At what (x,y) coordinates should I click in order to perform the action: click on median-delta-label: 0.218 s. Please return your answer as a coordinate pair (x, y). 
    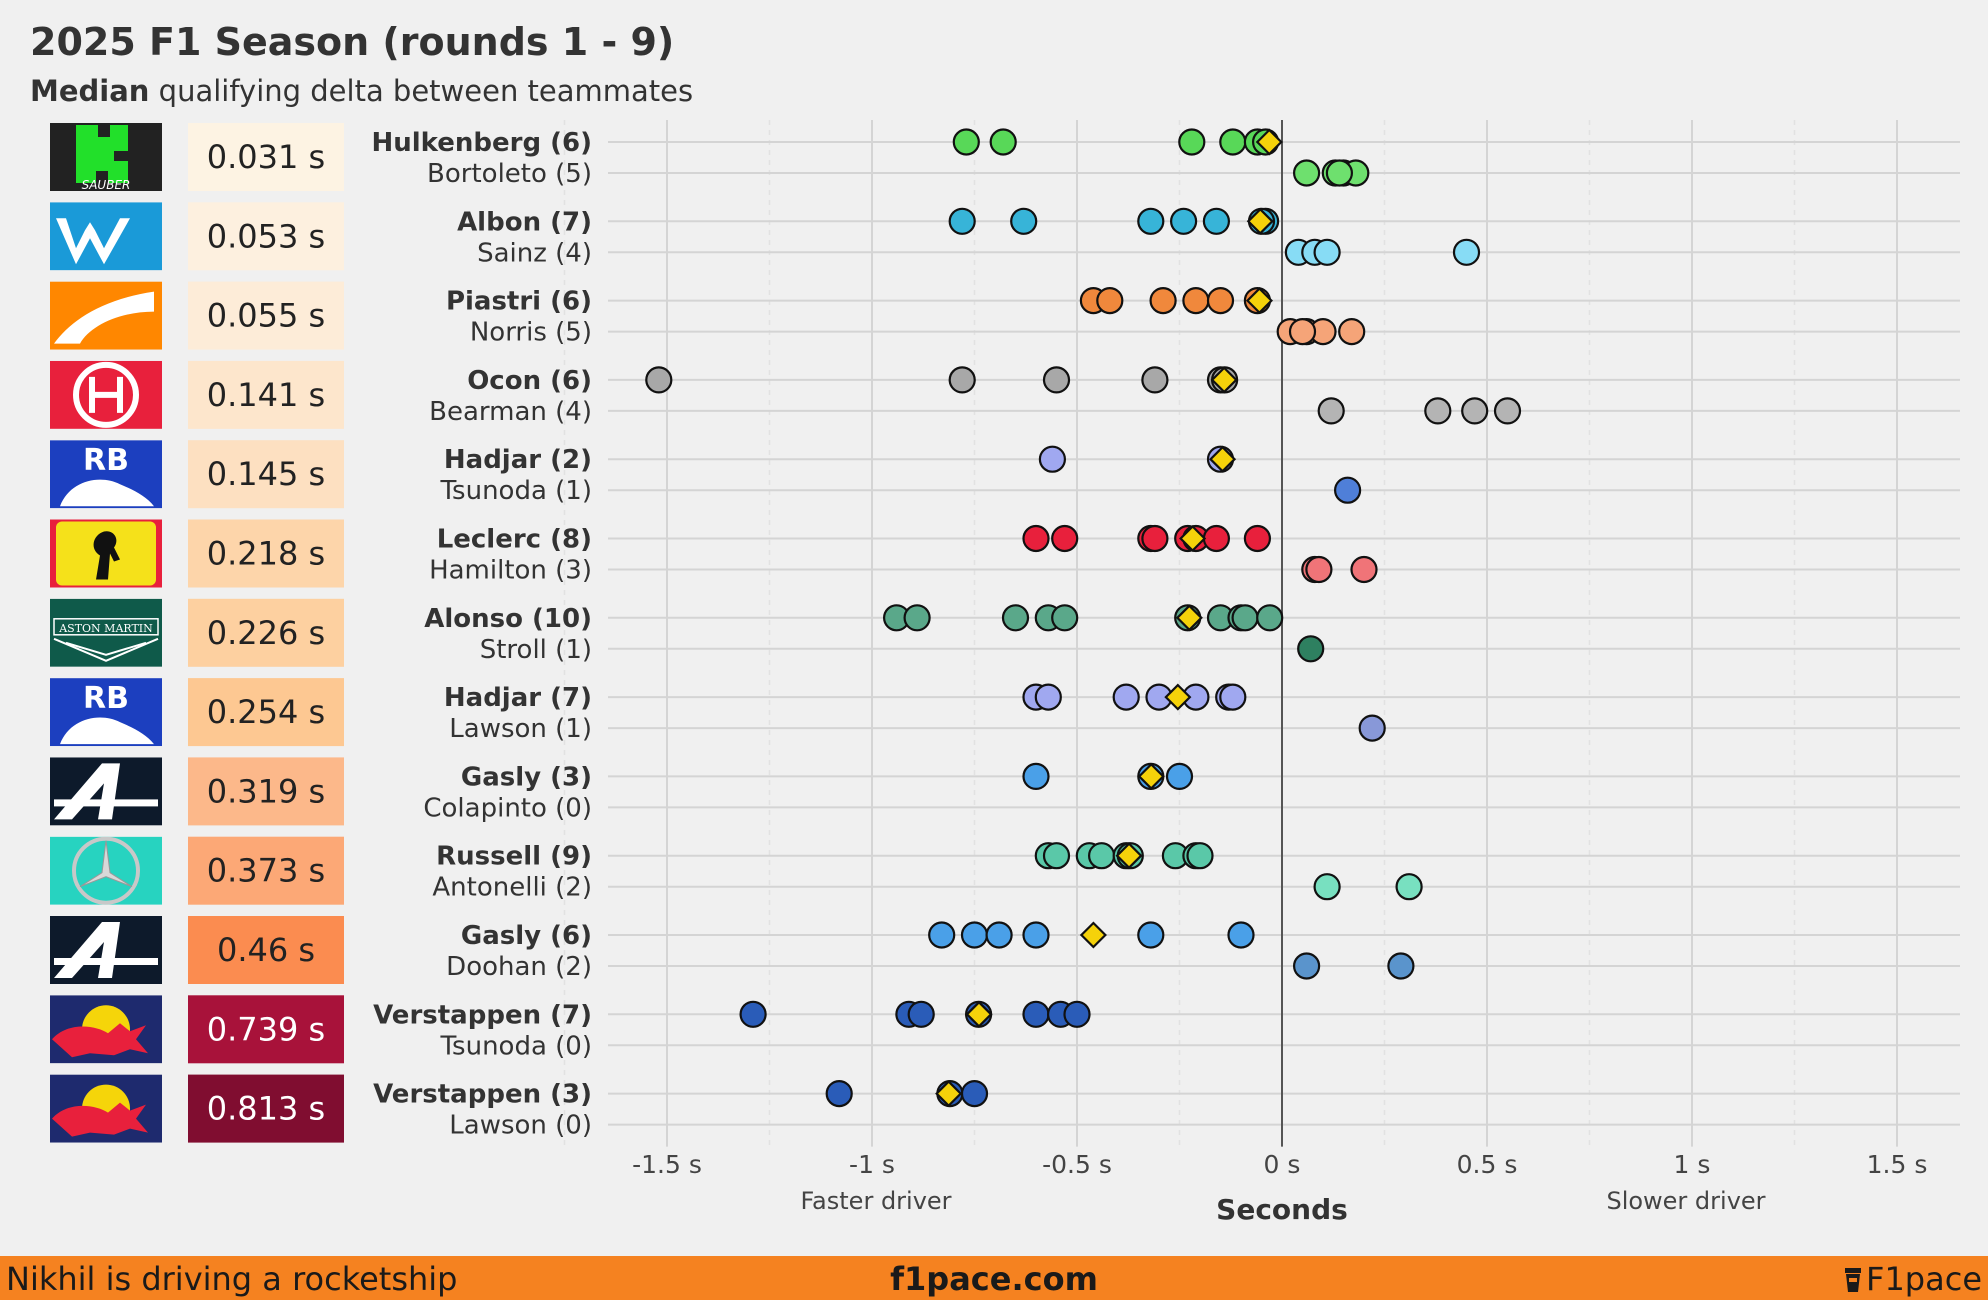
    Looking at the image, I should click on (266, 554).